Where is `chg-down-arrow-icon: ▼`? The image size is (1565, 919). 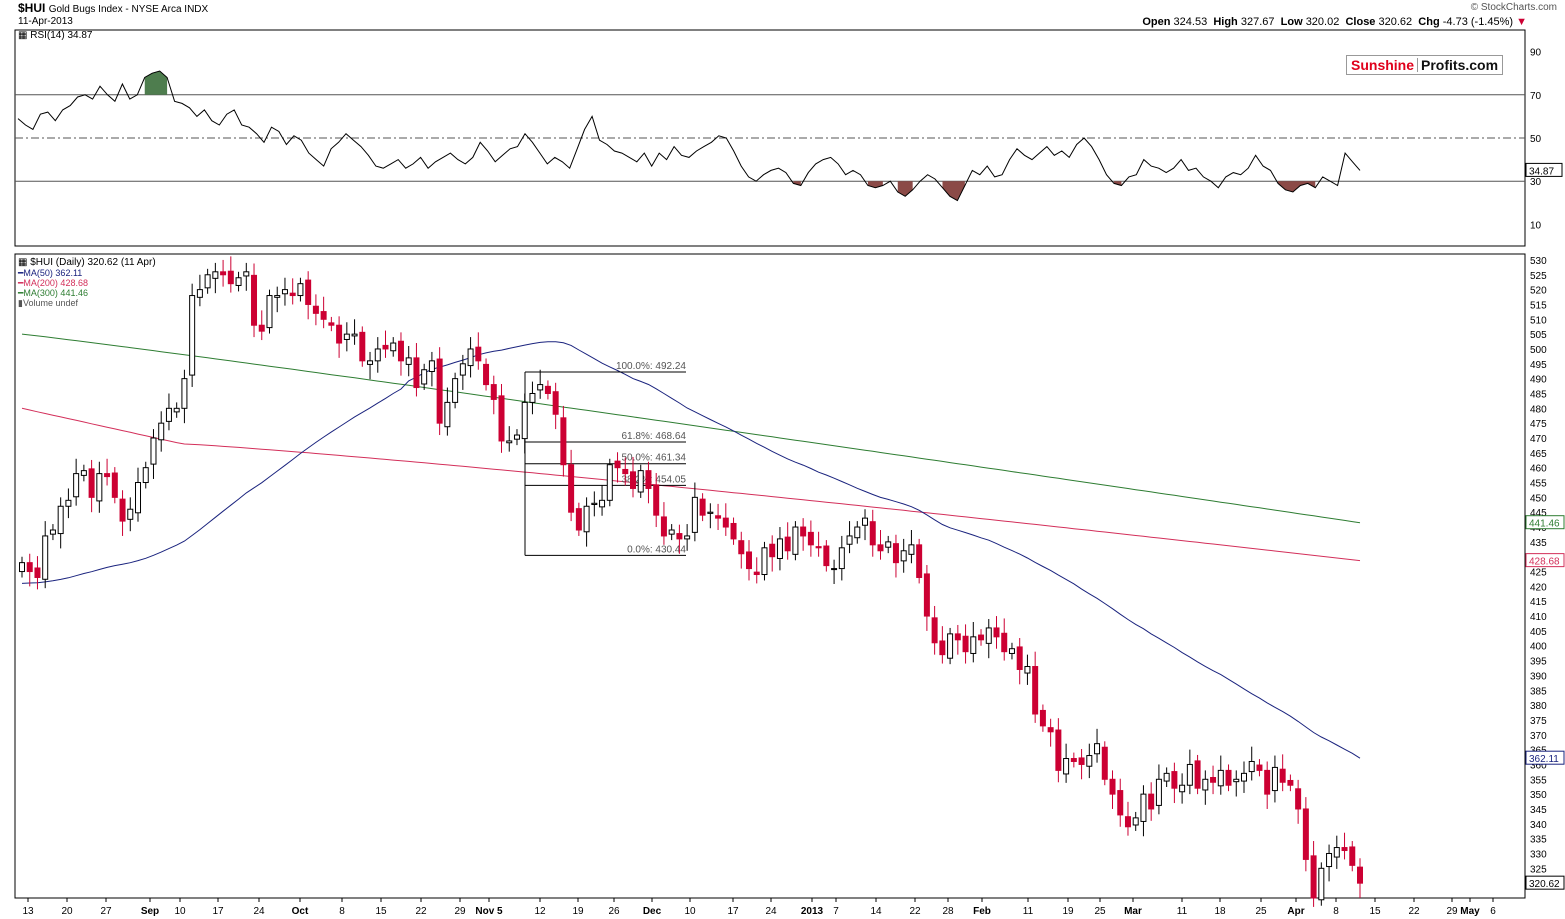
chg-down-arrow-icon: ▼ is located at coordinates (1521, 22).